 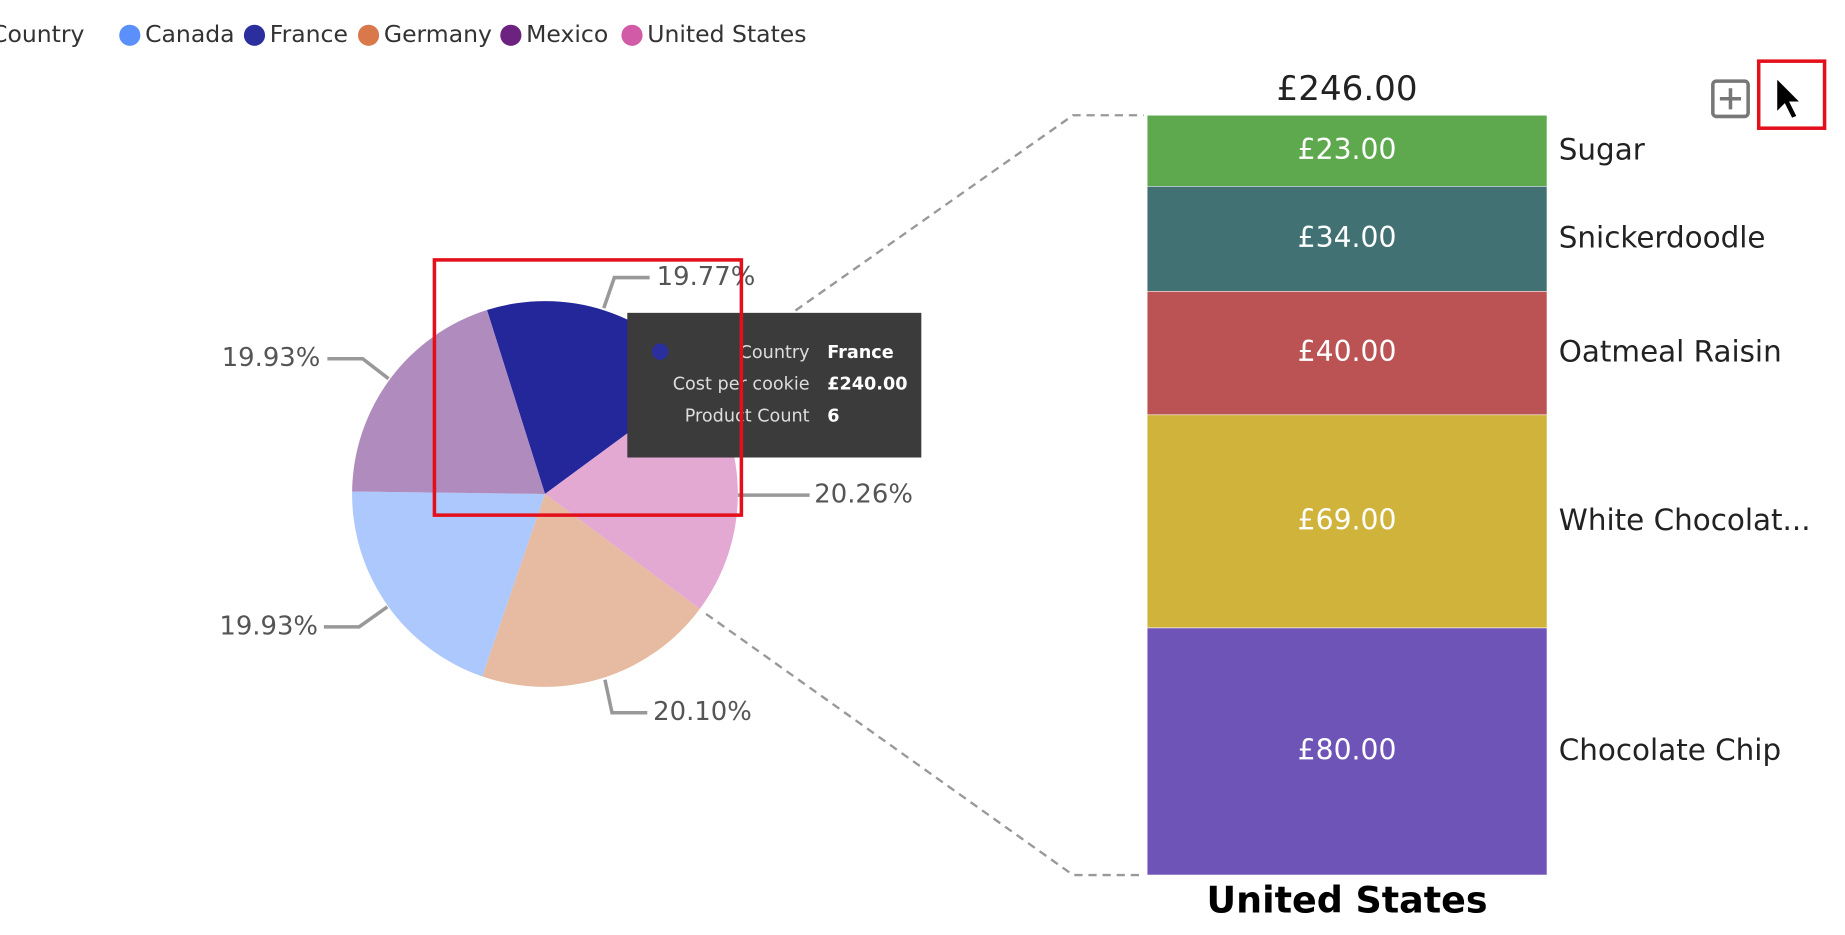 I want to click on bar-data-label: £80.00, so click(x=1347, y=749).